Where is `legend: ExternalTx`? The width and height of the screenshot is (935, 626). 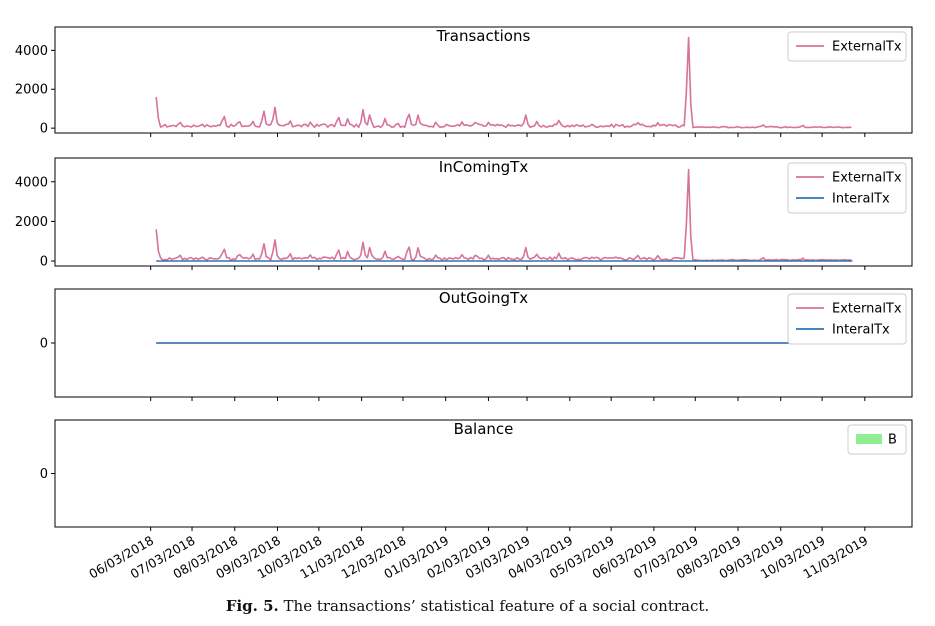 legend: ExternalTx is located at coordinates (847, 46).